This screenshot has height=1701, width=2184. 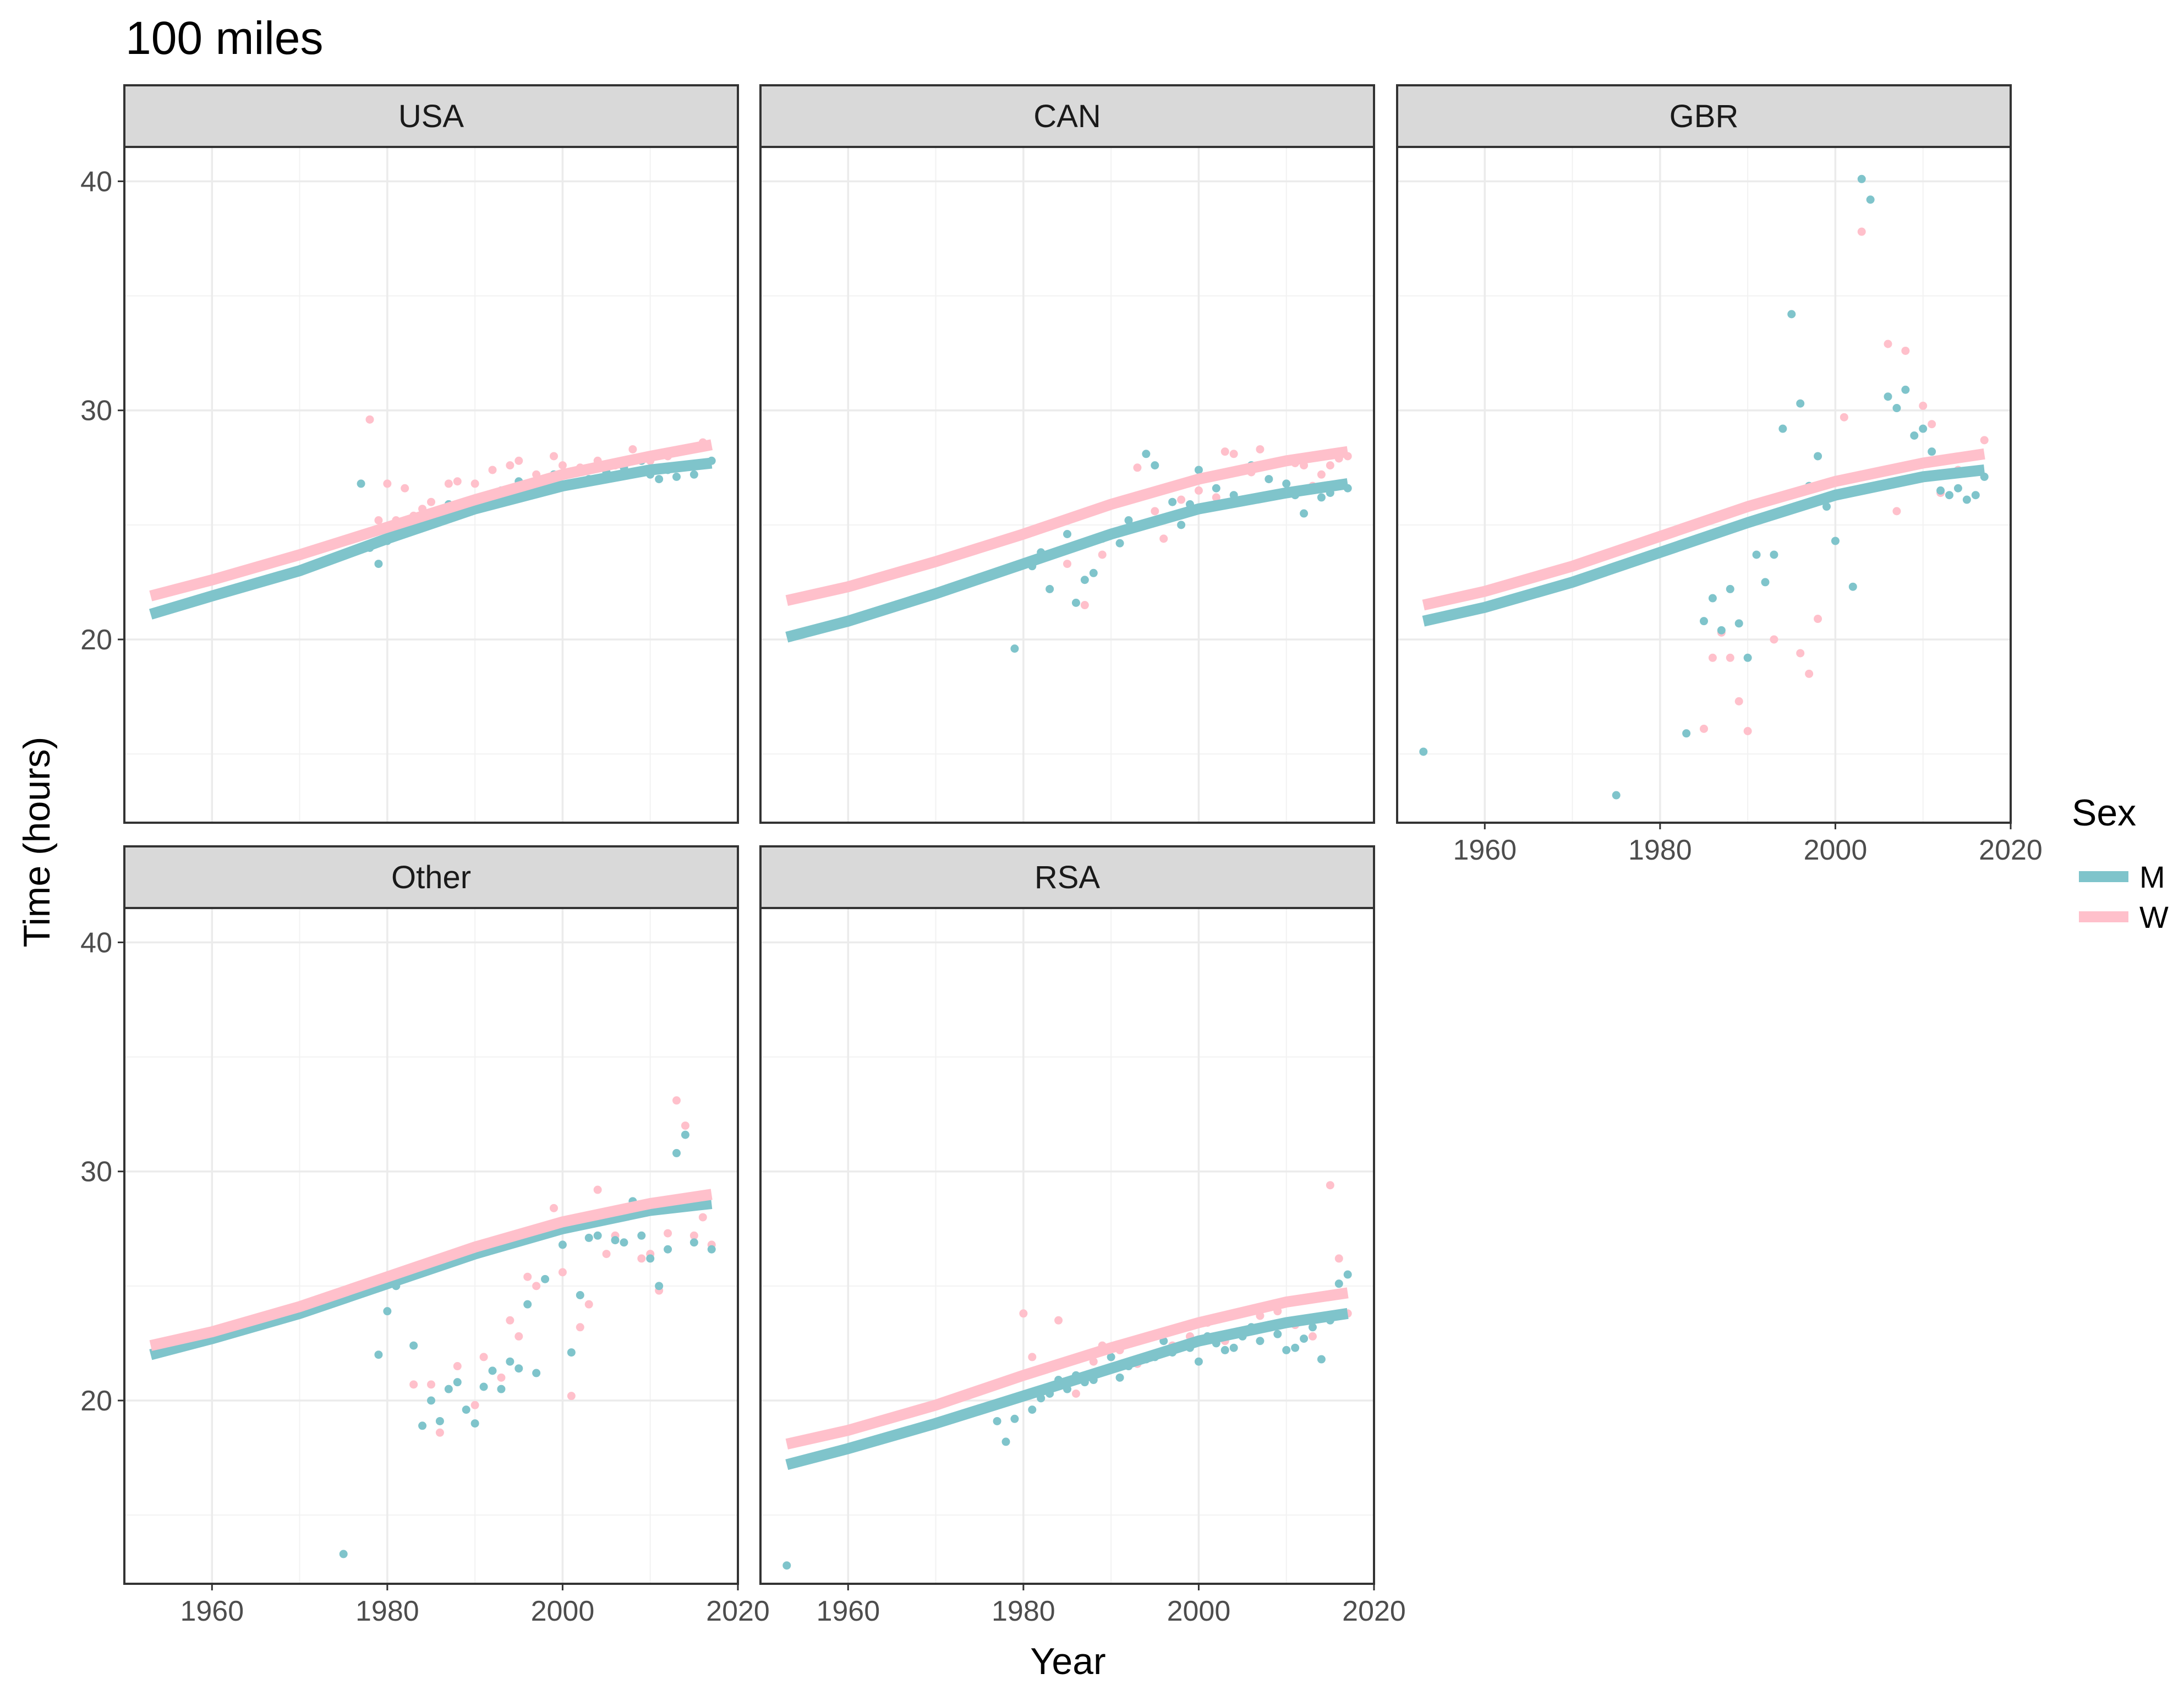 What do you see at coordinates (2154, 917) in the screenshot?
I see `legend-label-w: W` at bounding box center [2154, 917].